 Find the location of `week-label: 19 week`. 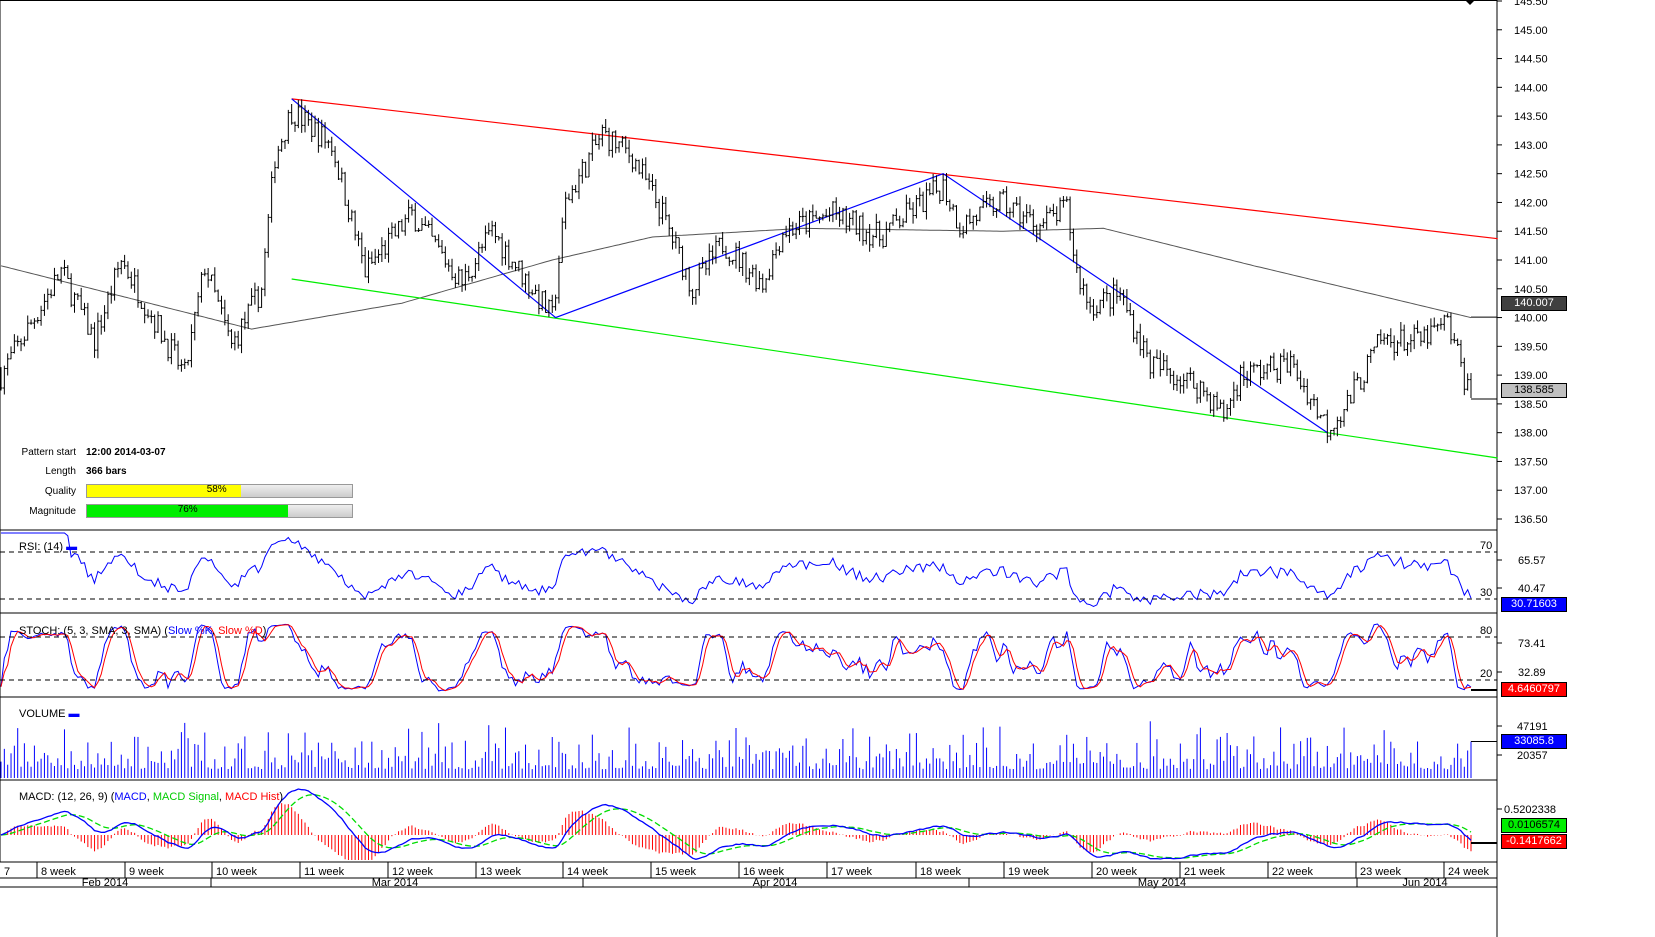

week-label: 19 week is located at coordinates (1028, 872).